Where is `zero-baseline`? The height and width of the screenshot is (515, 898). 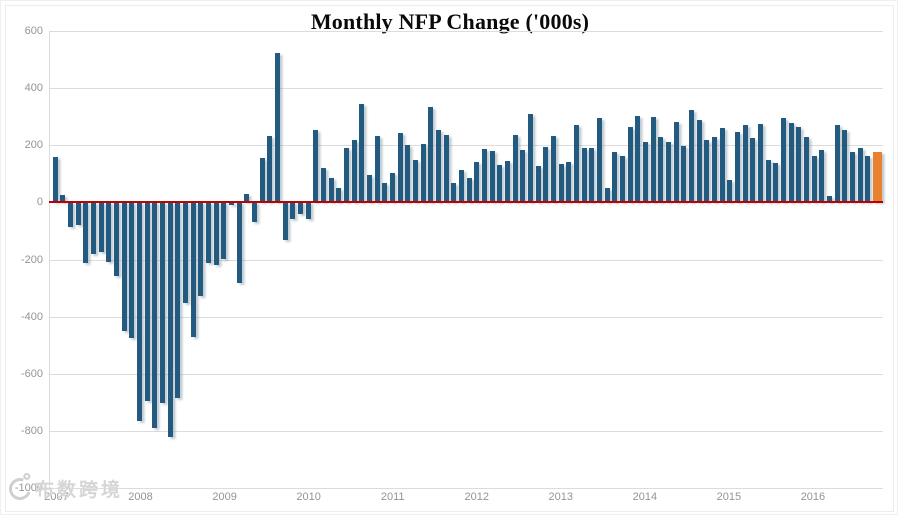 zero-baseline is located at coordinates (466, 202).